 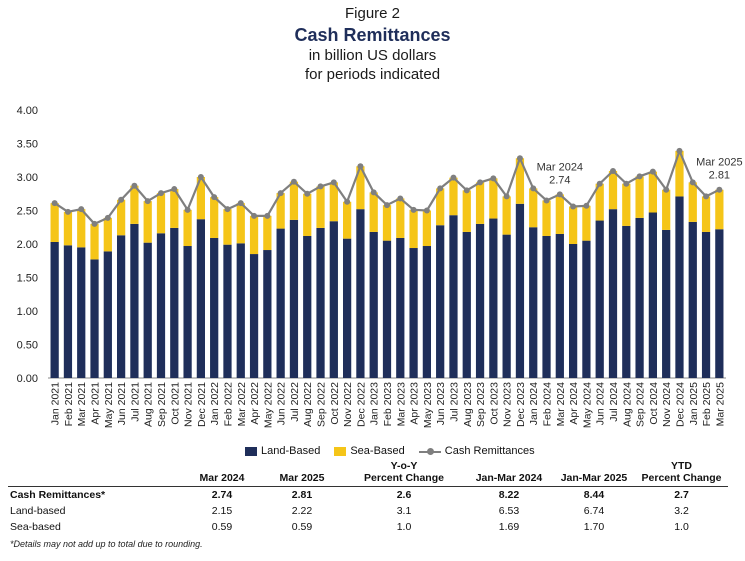 I want to click on x-tick-label: Aug 2021, so click(x=149, y=404).